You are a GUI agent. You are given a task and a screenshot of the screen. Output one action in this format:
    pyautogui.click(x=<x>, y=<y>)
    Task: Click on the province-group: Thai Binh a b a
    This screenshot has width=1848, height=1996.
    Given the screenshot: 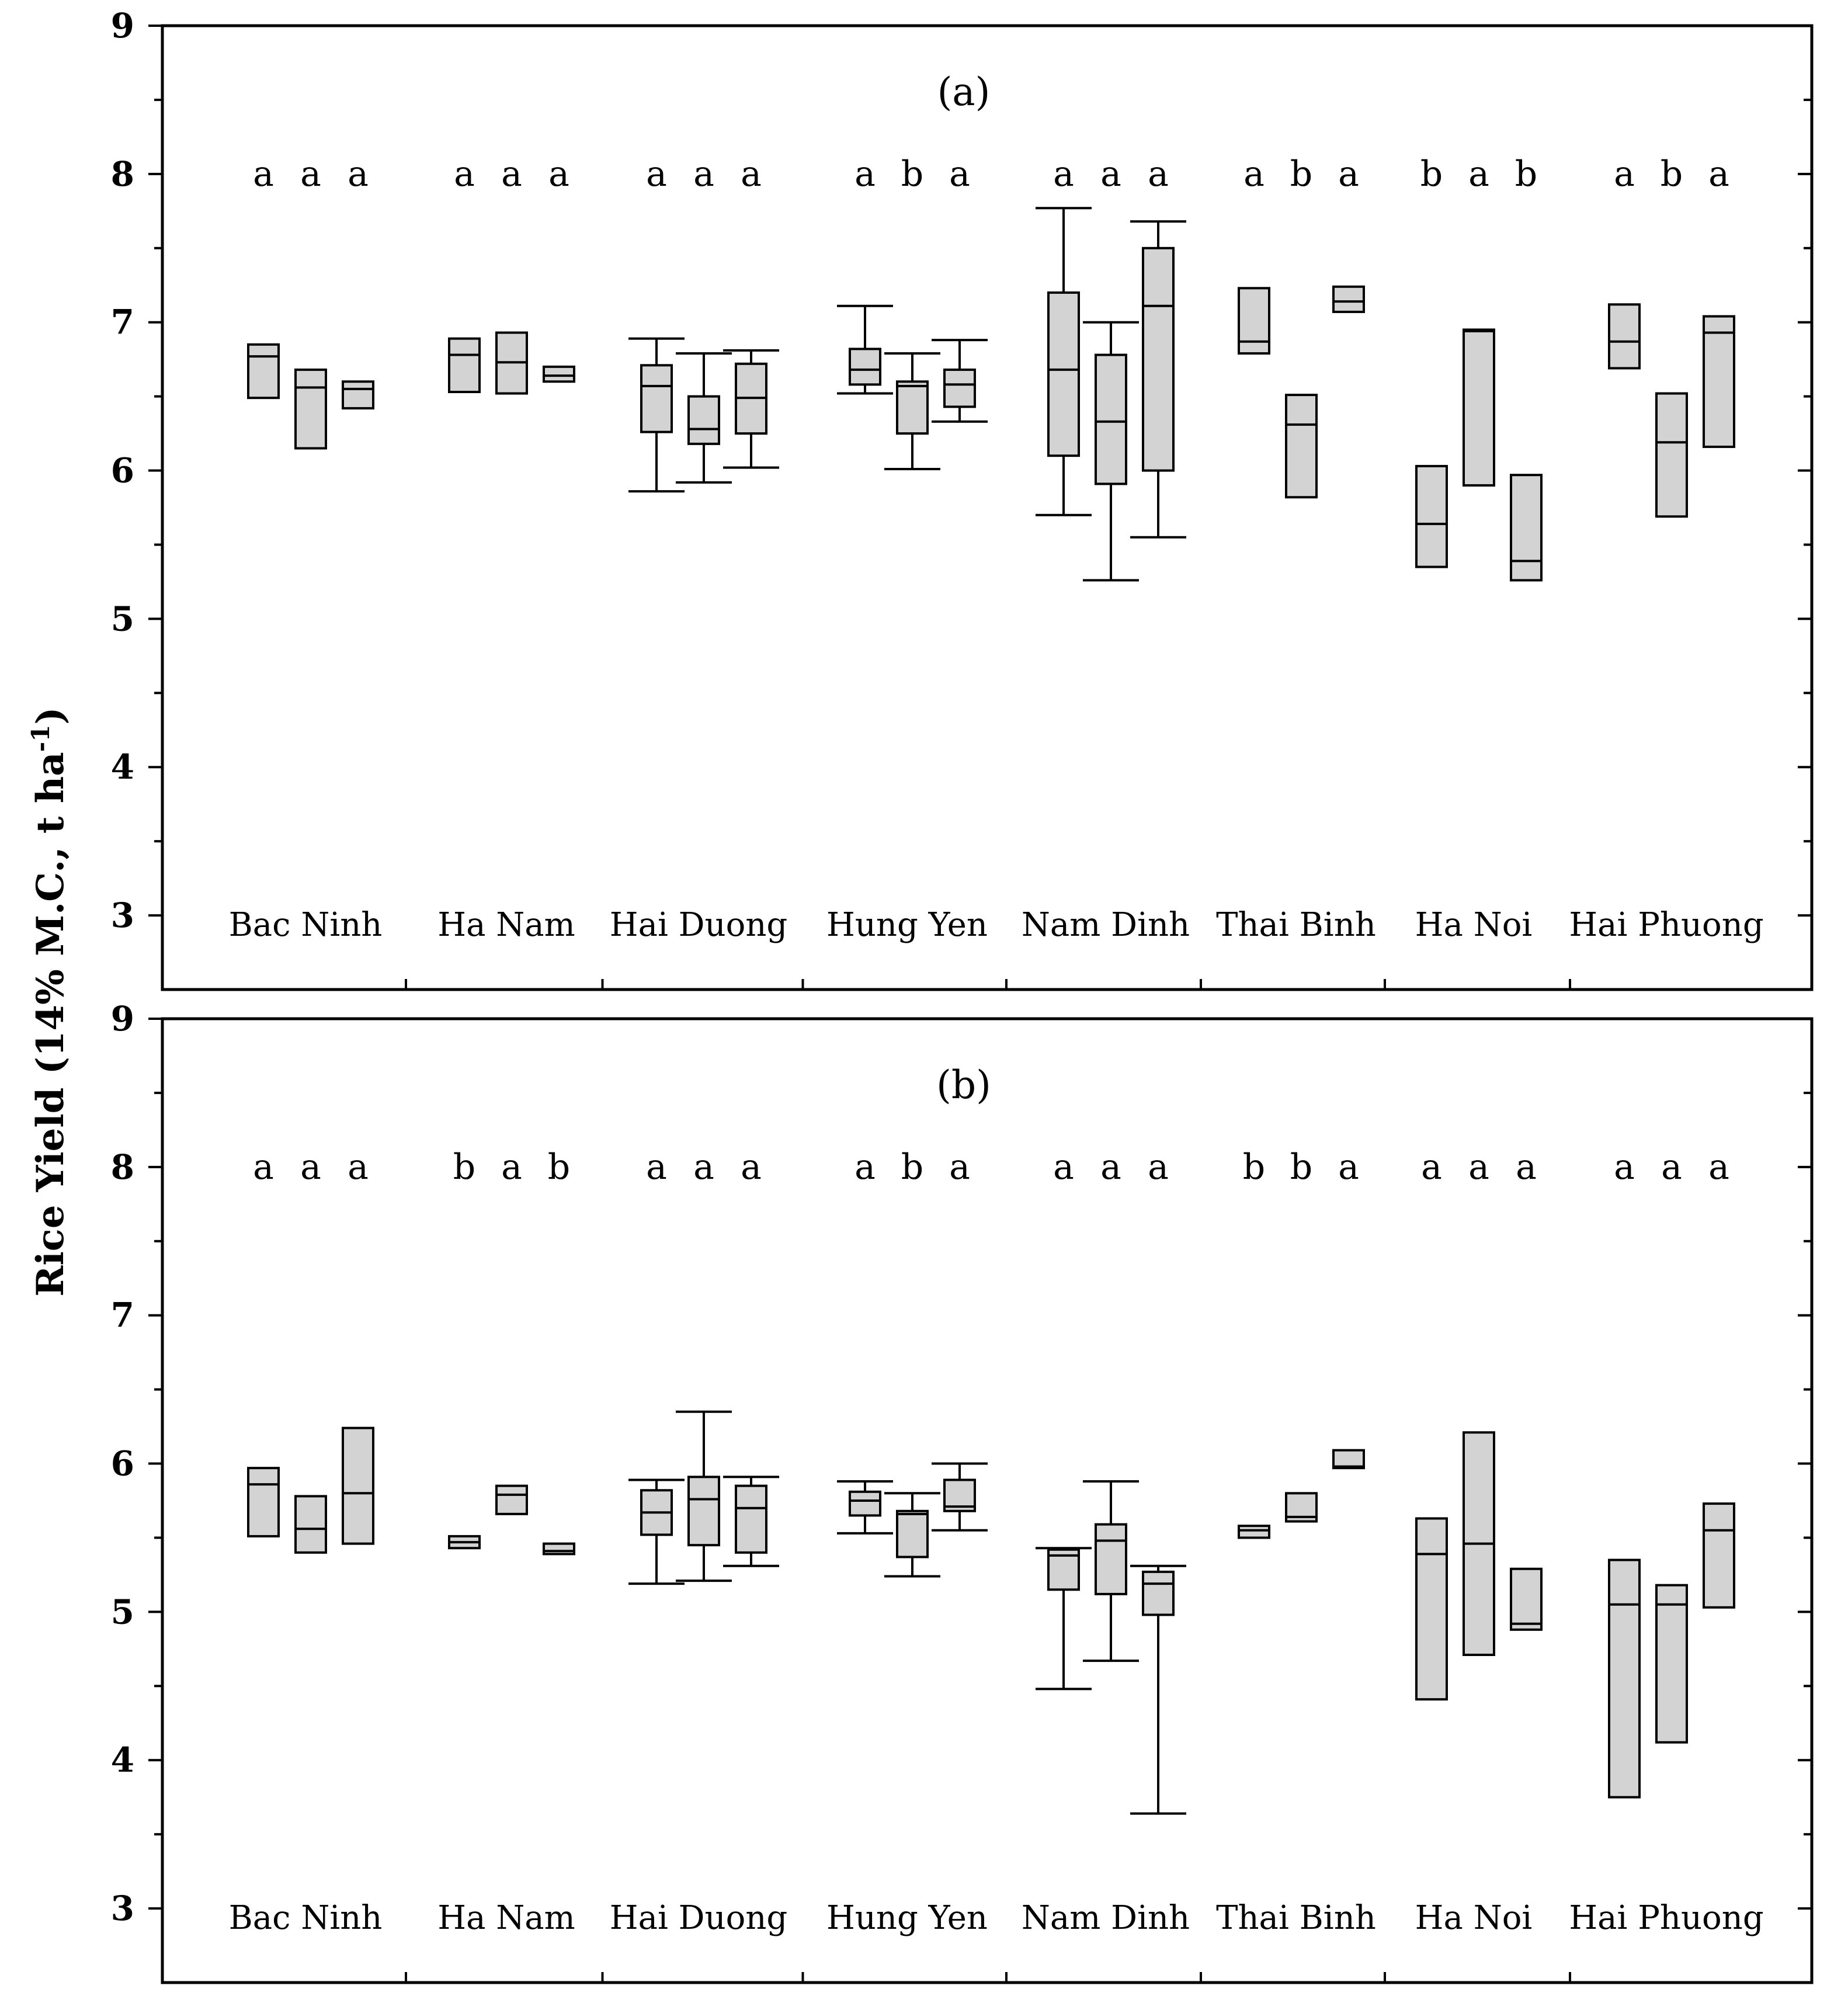 What is the action you would take?
    pyautogui.click(x=1296, y=549)
    